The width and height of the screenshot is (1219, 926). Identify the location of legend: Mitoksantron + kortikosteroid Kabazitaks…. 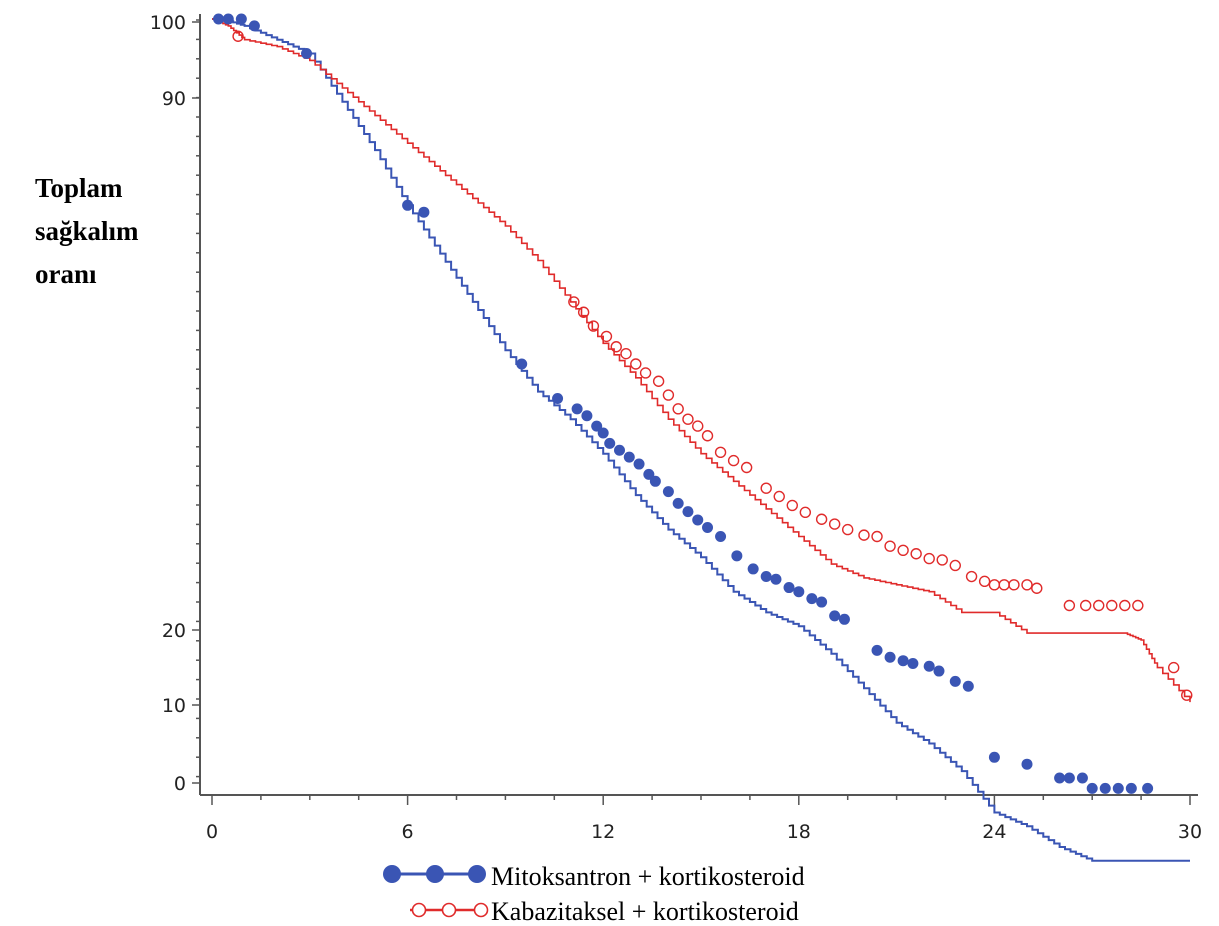
(594, 894).